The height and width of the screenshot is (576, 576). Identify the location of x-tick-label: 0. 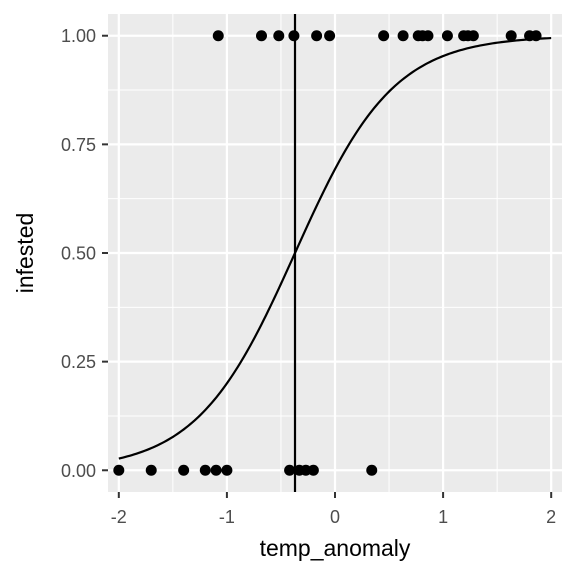
(335, 517).